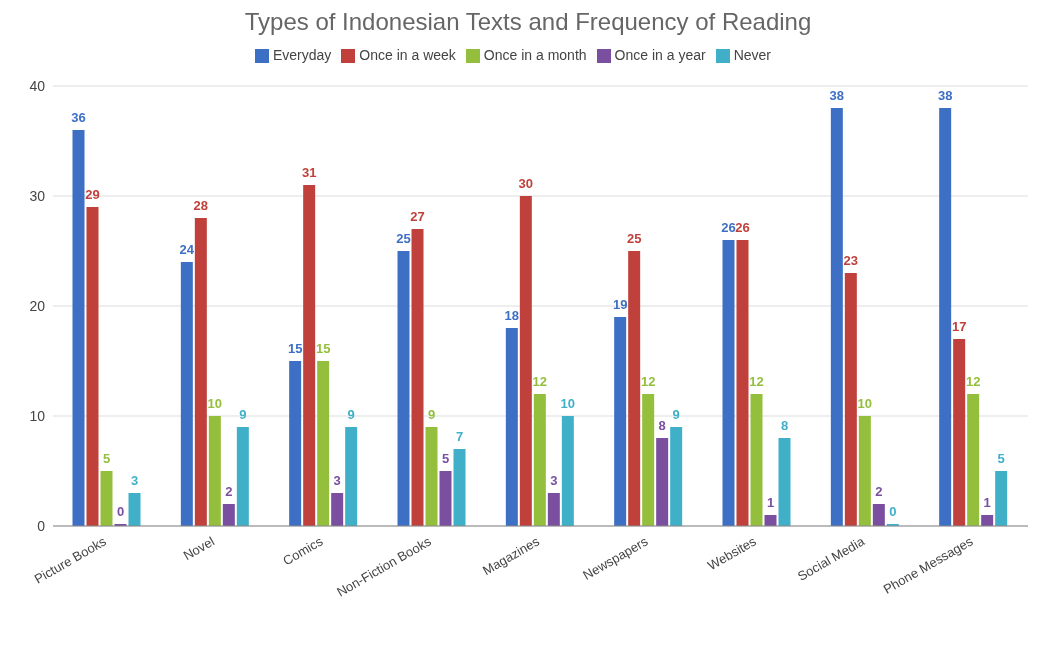  What do you see at coordinates (309, 172) in the screenshot?
I see `data-label: 31` at bounding box center [309, 172].